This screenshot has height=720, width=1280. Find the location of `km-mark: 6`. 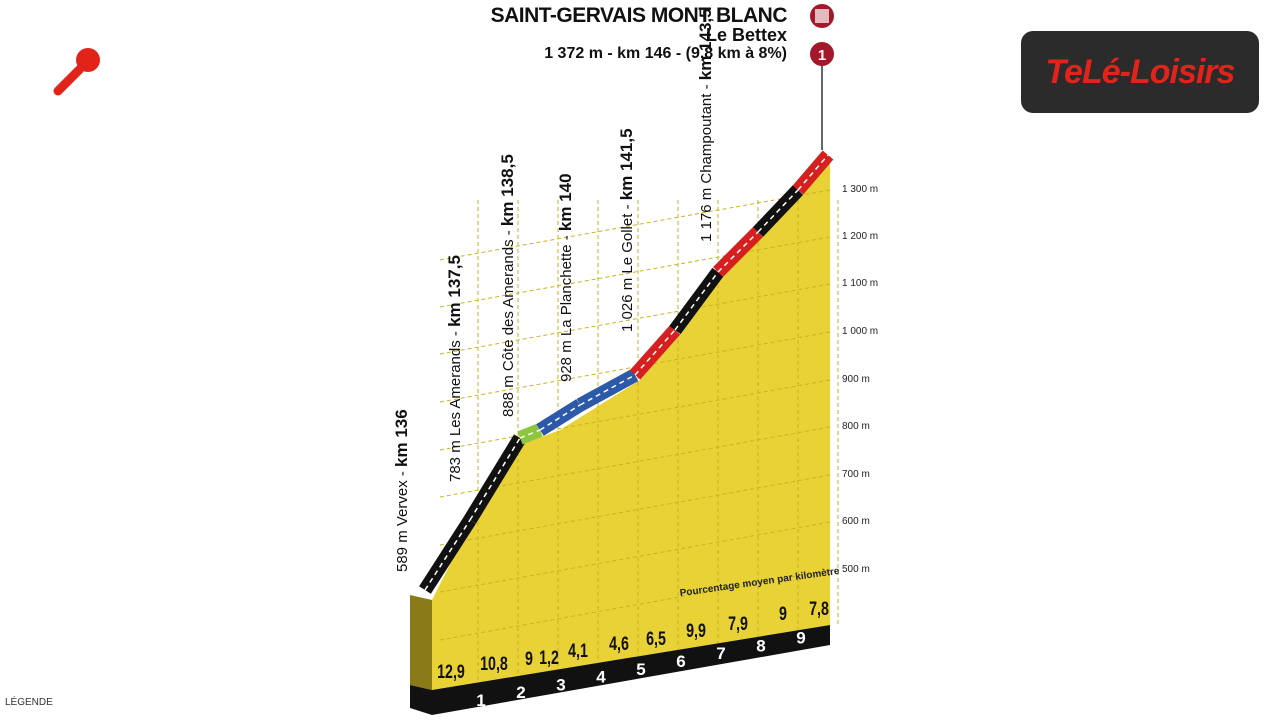

km-mark: 6 is located at coordinates (680, 661).